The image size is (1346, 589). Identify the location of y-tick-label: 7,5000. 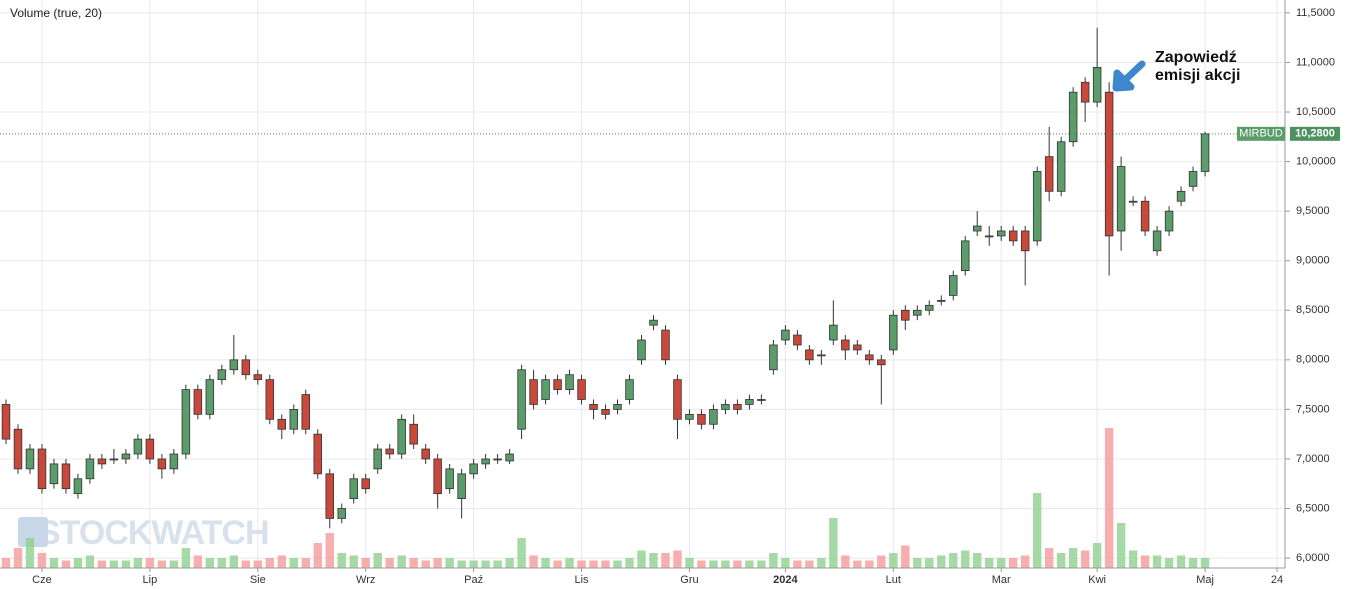
(1313, 409).